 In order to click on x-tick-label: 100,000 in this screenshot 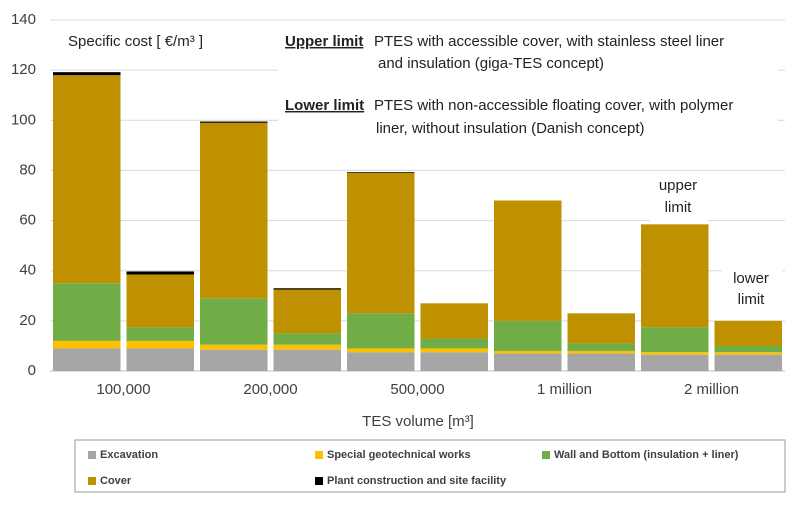, I will do `click(123, 389)`.